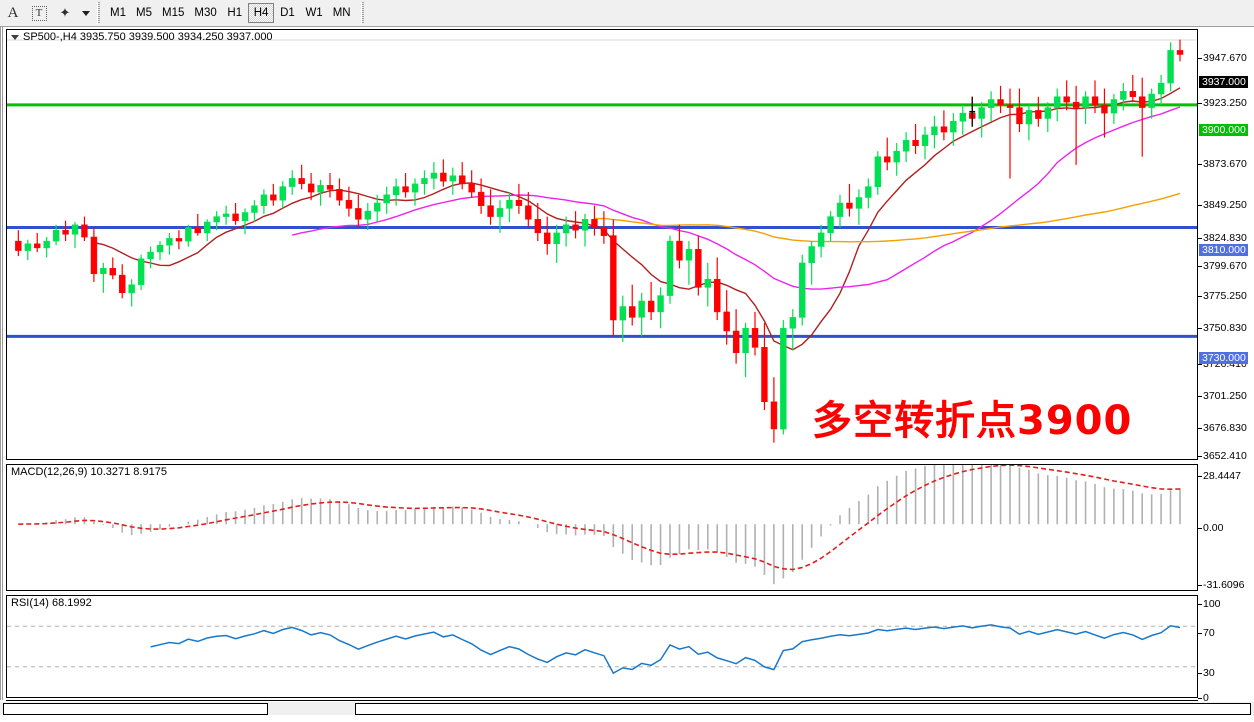 The image size is (1254, 722). Describe the element at coordinates (1203, 698) in the screenshot. I see `indicator-tick: 0` at that location.